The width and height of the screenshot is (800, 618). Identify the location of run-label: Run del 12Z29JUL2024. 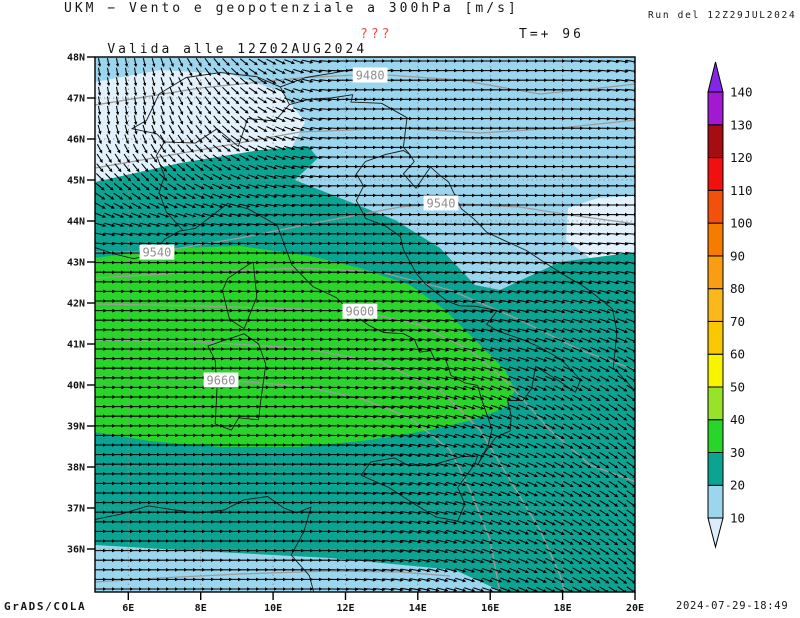
(722, 15).